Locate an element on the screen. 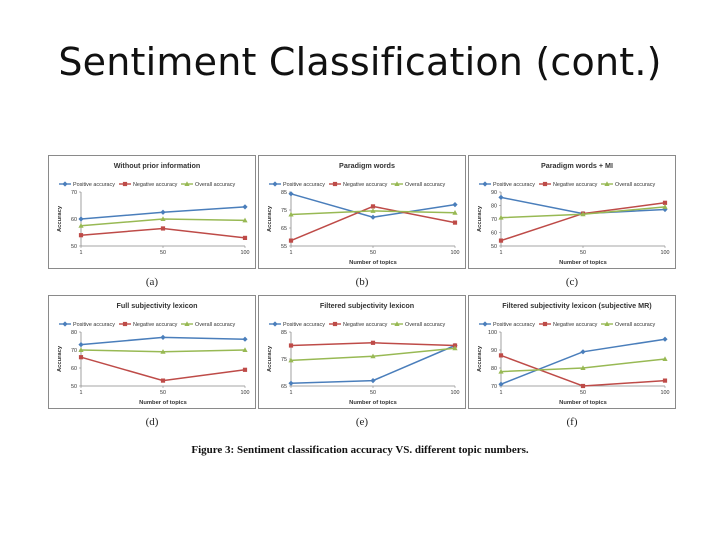 Image resolution: width=720 pixels, height=540 pixels. y-axis-label-c: Accuracy is located at coordinates (480, 218).